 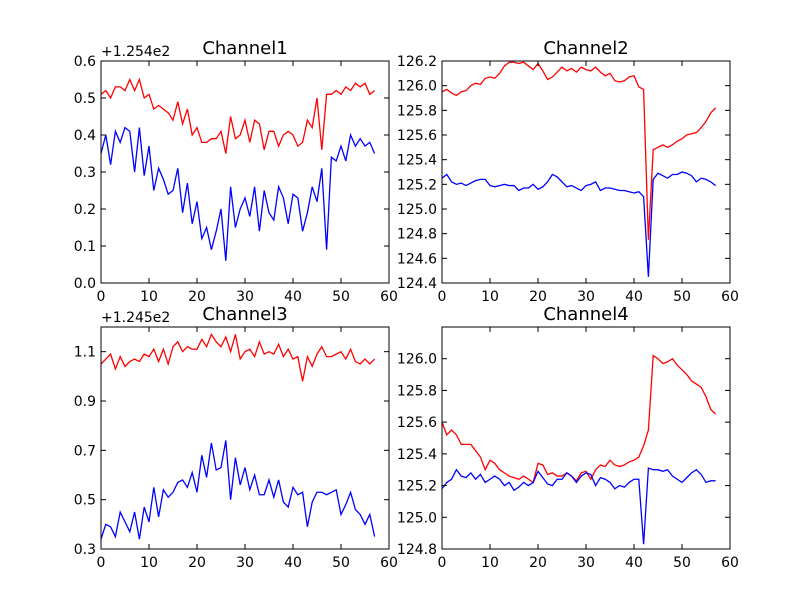 What do you see at coordinates (85, 501) in the screenshot?
I see `channel3-ytick-label: 0.5` at bounding box center [85, 501].